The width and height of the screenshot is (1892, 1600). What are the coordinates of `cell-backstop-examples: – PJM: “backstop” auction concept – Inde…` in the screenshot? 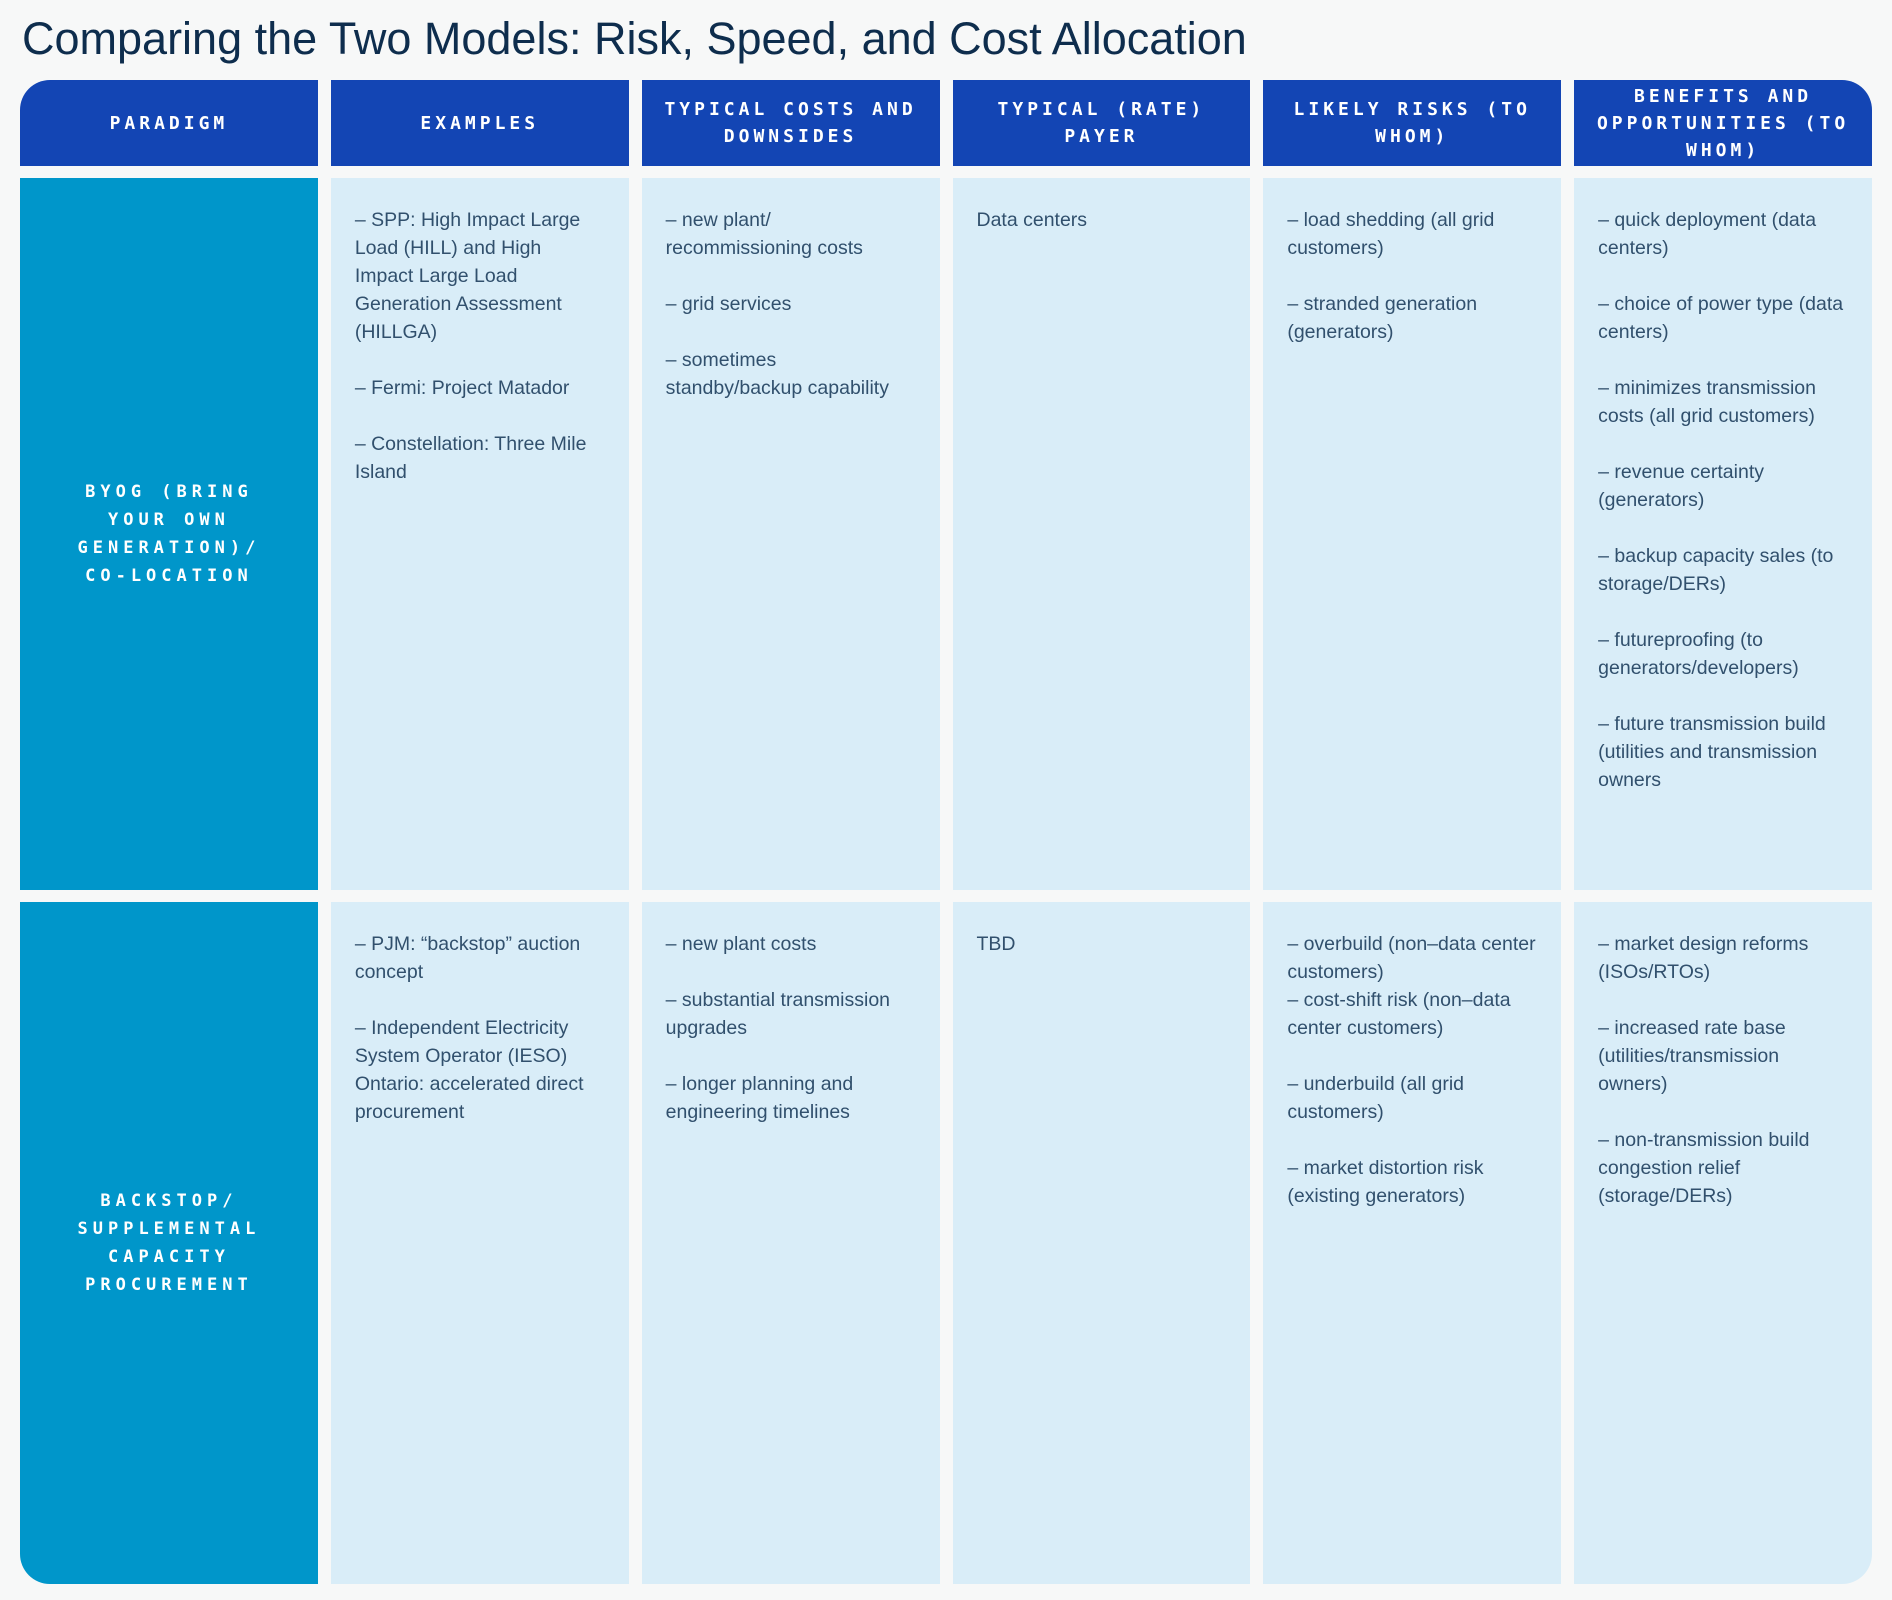 It's located at (479, 1243).